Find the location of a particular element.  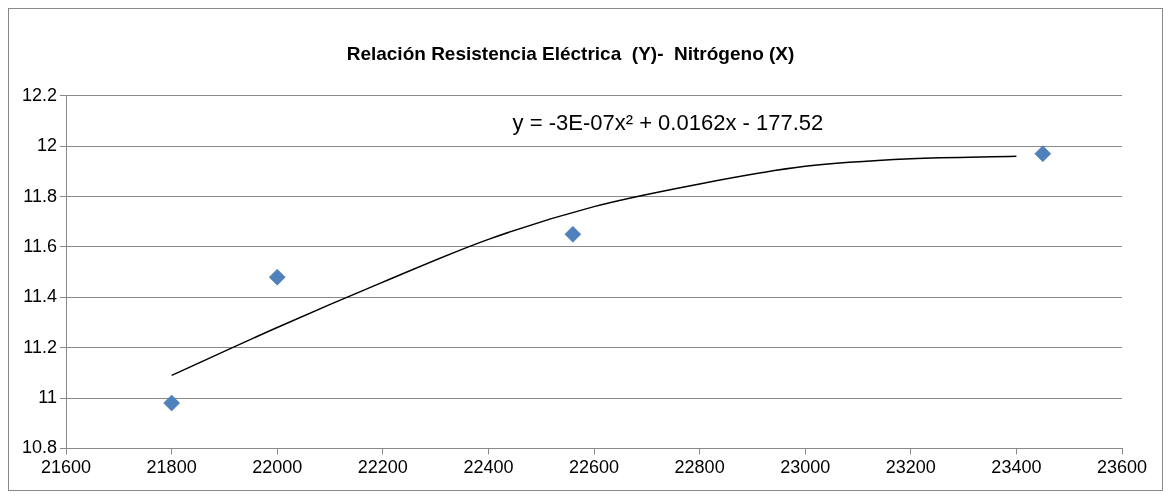

x-tick-label: 23400 is located at coordinates (1016, 467).